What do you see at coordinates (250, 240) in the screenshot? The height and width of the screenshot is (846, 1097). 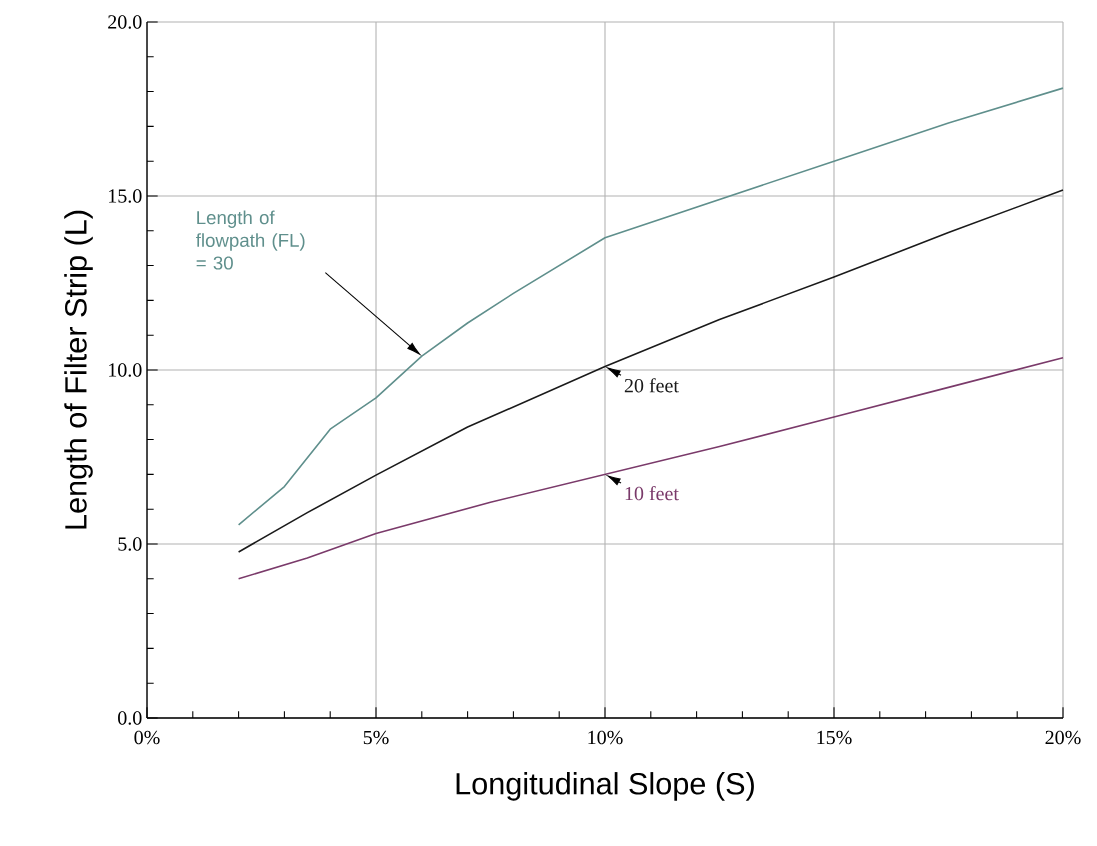 I see `text: Length of flowpath (FL) = 30` at bounding box center [250, 240].